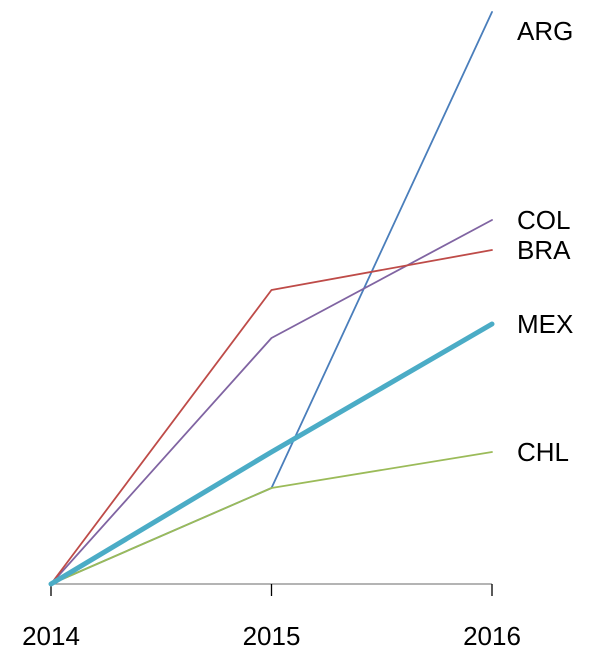 The height and width of the screenshot is (647, 590). Describe the element at coordinates (545, 324) in the screenshot. I see `series-label-mex: MEX` at that location.